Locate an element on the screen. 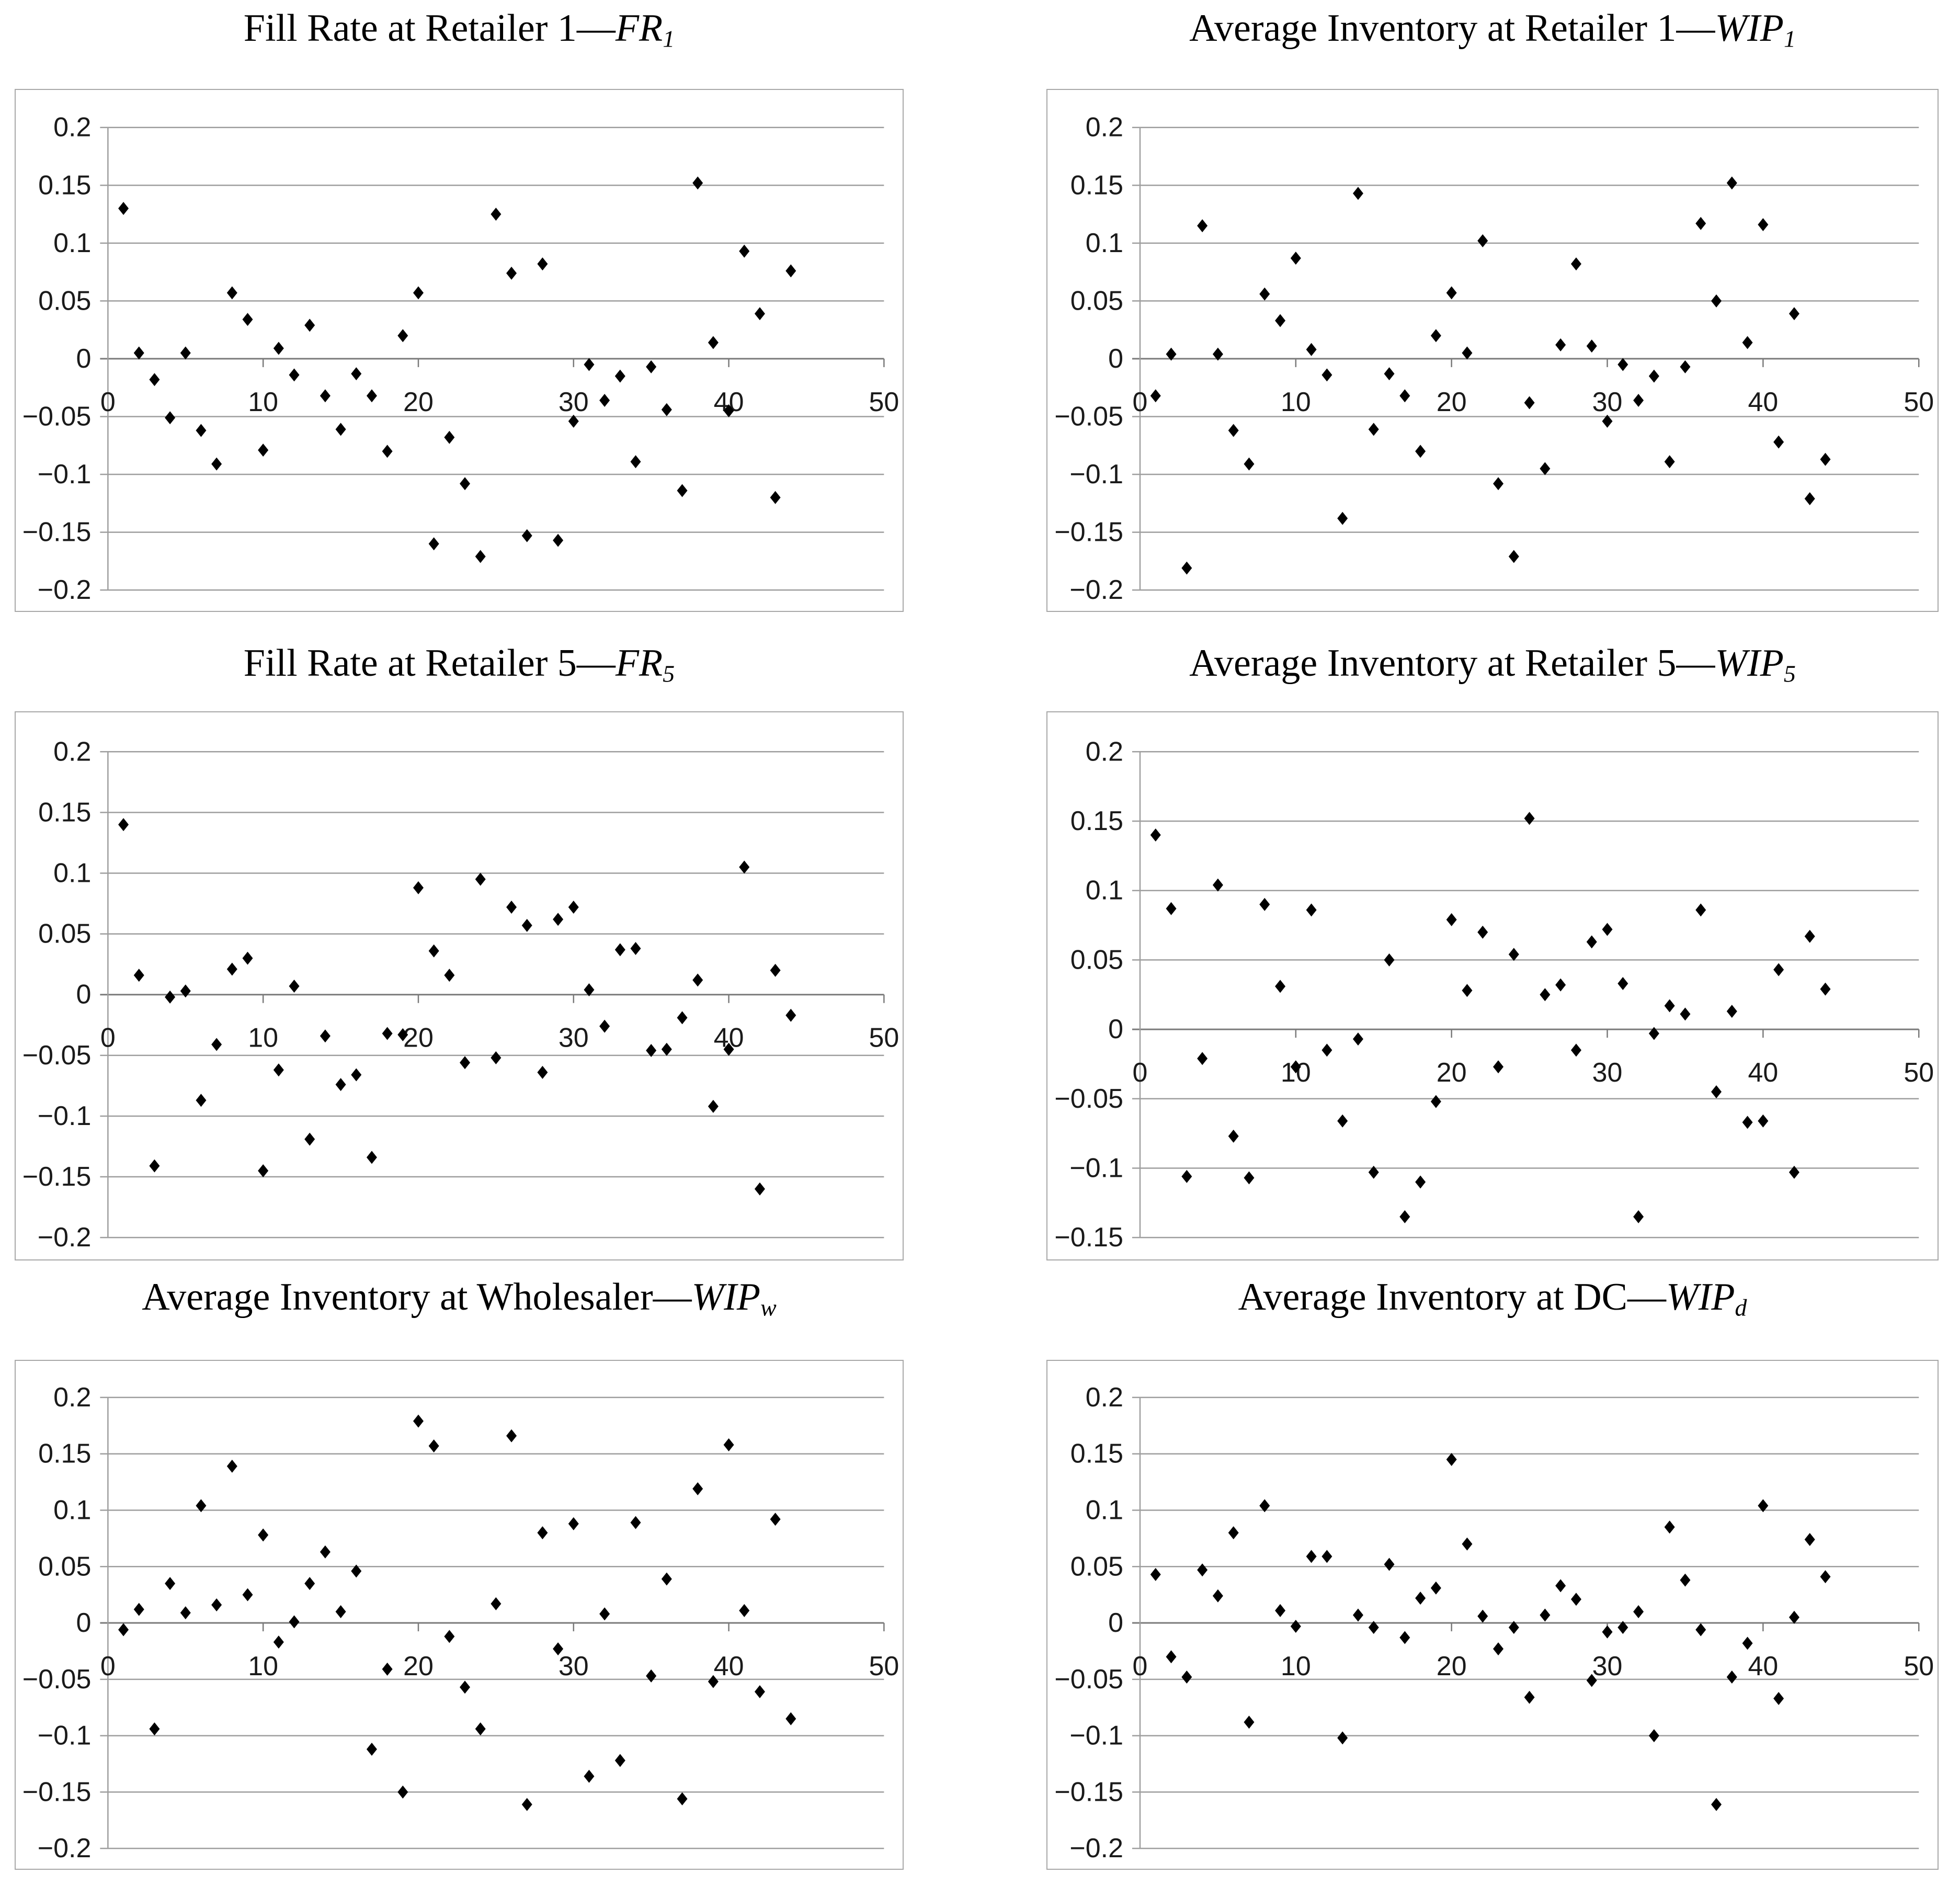  chart-title-fr1-subscript: 1 is located at coordinates (669, 38).